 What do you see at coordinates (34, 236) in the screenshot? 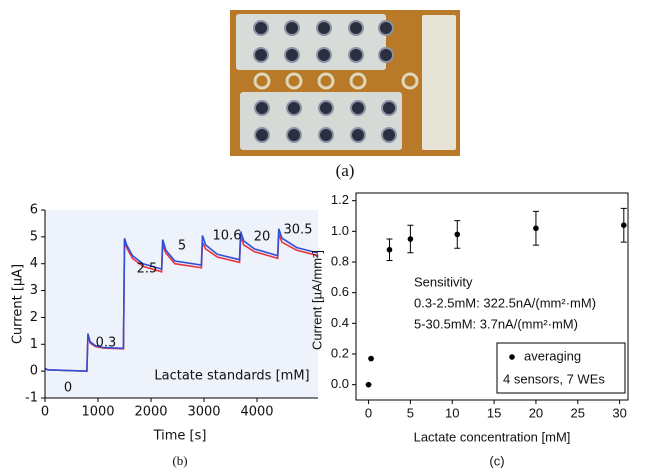
I see `y-tick-label: 5` at bounding box center [34, 236].